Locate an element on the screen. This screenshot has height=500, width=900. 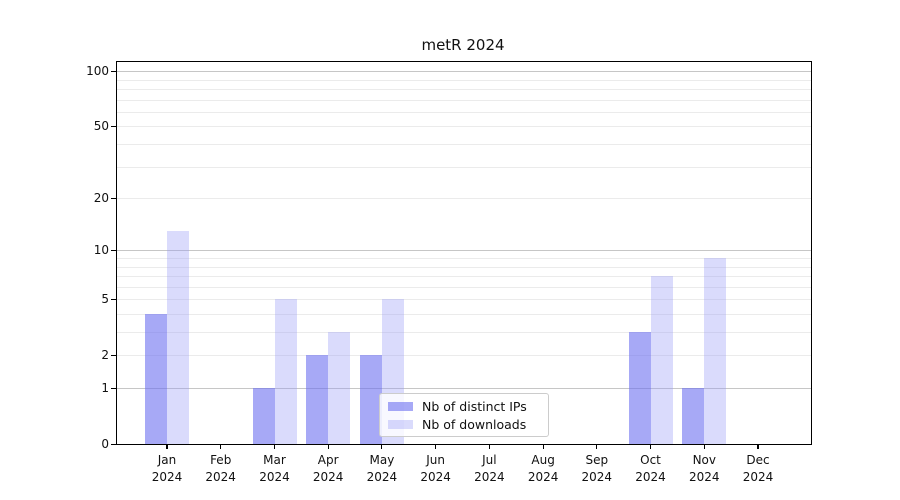
y-tick-label: 20 is located at coordinates (101, 198).